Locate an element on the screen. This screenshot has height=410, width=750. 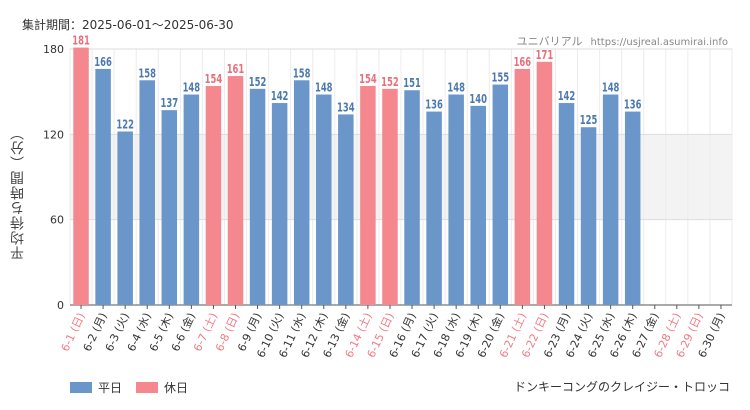
data-label: 140 is located at coordinates (478, 99).